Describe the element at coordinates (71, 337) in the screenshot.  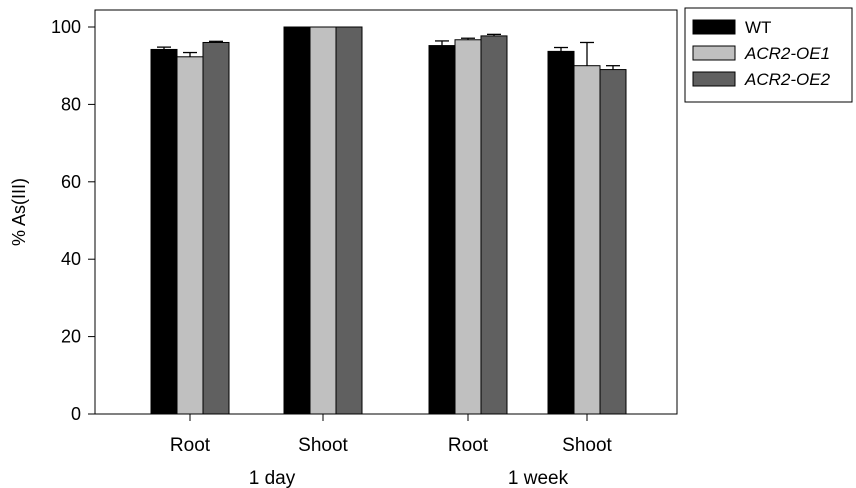
I see `y-tick-label: 20` at that location.